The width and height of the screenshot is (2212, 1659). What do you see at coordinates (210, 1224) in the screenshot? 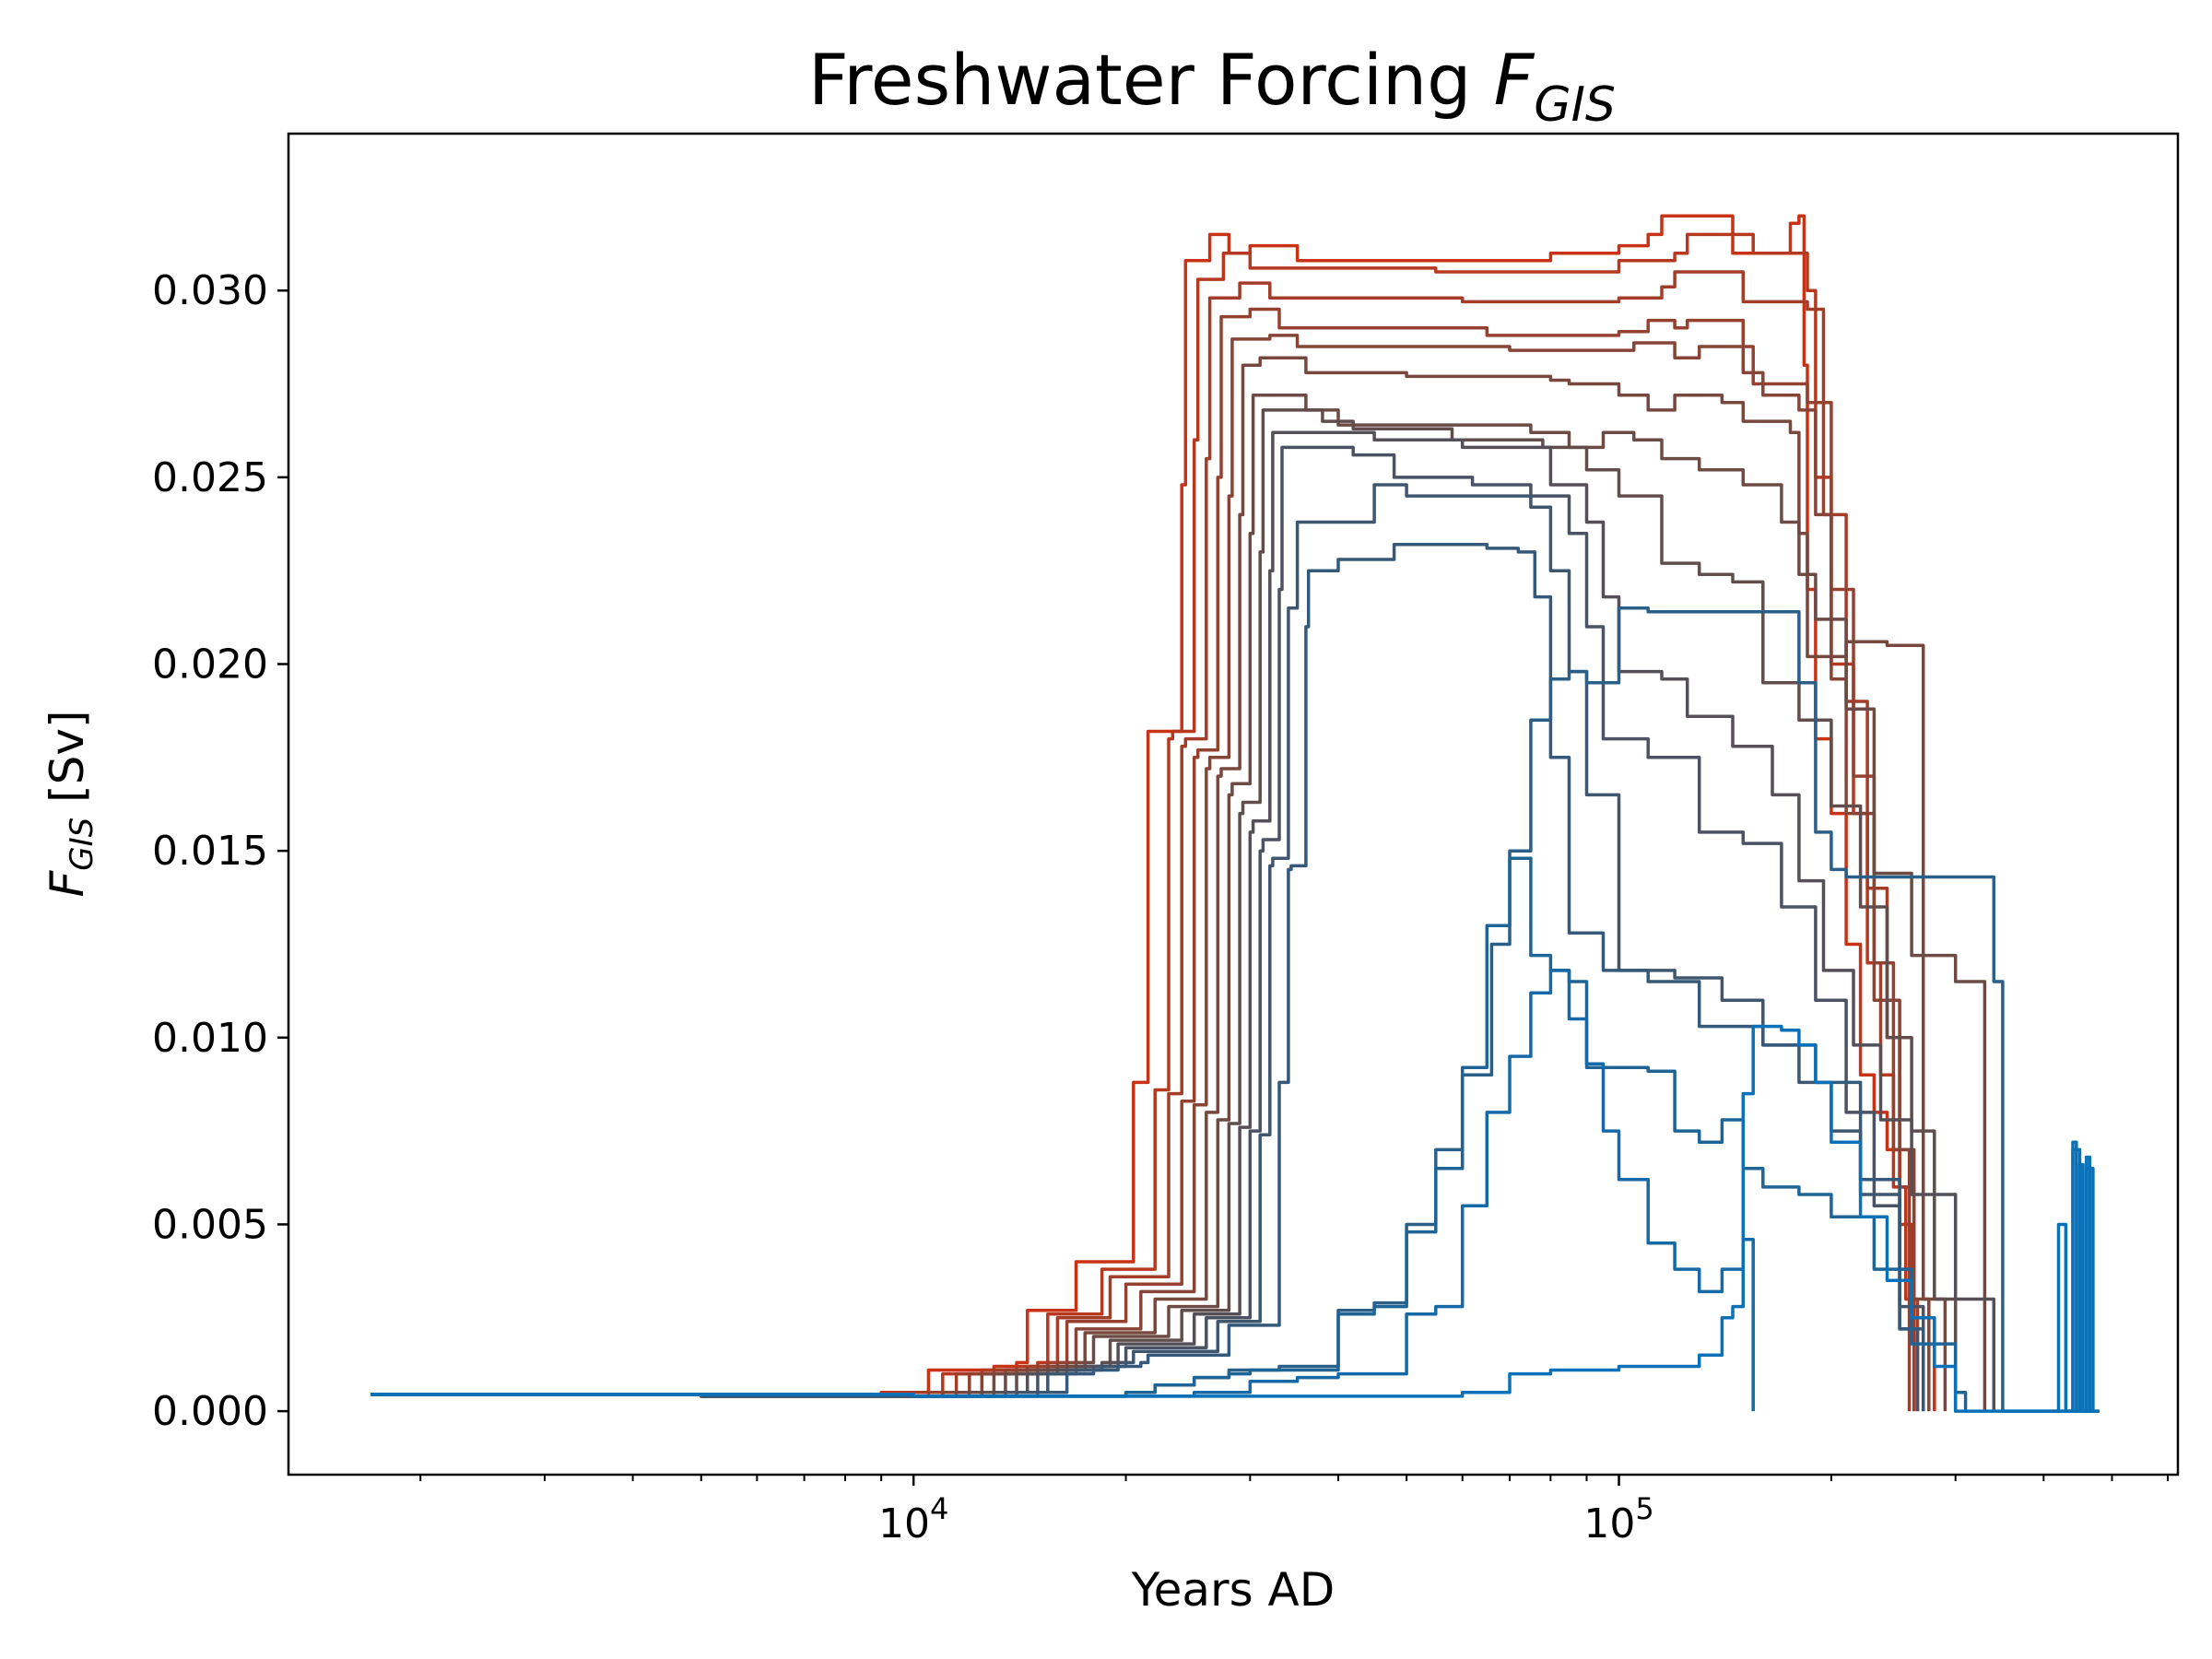
I see `y-tick-label: 0.005` at bounding box center [210, 1224].